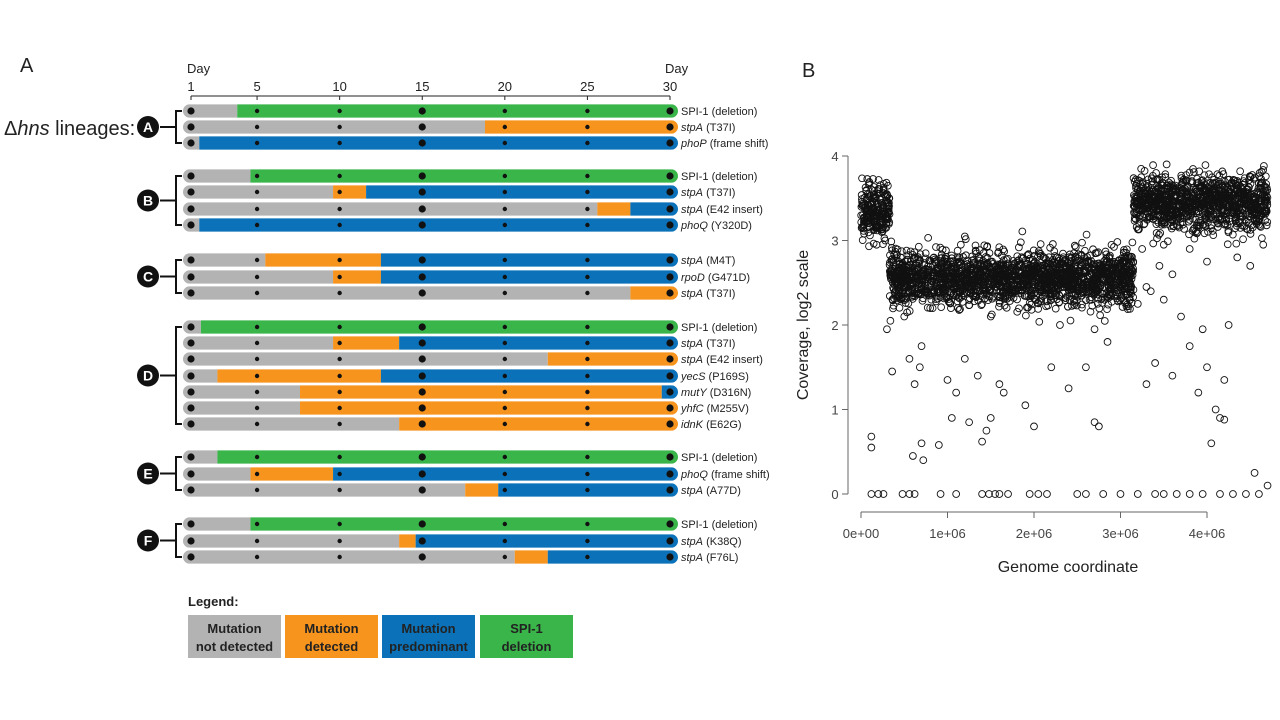 This screenshot has height=720, width=1280. I want to click on x-tick-label: 2e+06, so click(1034, 533).